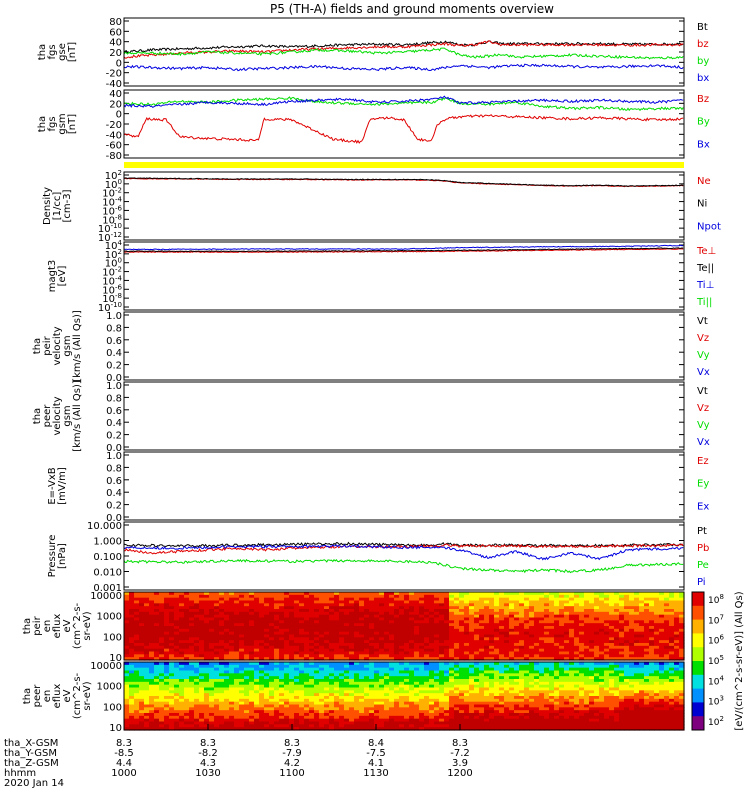 The height and width of the screenshot is (800, 750). What do you see at coordinates (114, 411) in the screenshot?
I see `y-tick-label: 0.6` at bounding box center [114, 411].